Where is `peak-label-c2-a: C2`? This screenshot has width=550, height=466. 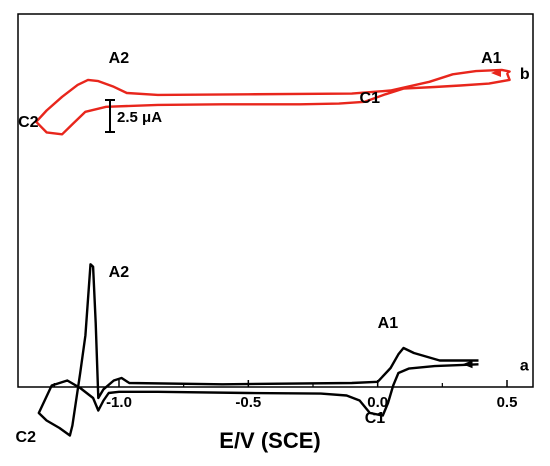
peak-label-c2-a: C2 is located at coordinates (26, 437).